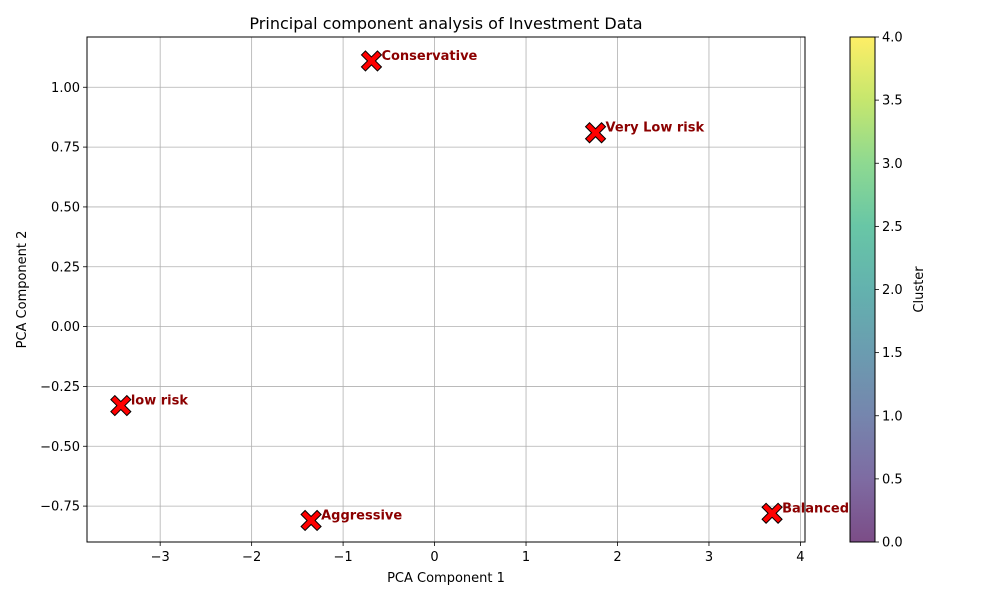 The image size is (1000, 600). Describe the element at coordinates (709, 557) in the screenshot. I see `x-tick-label: 3` at that location.